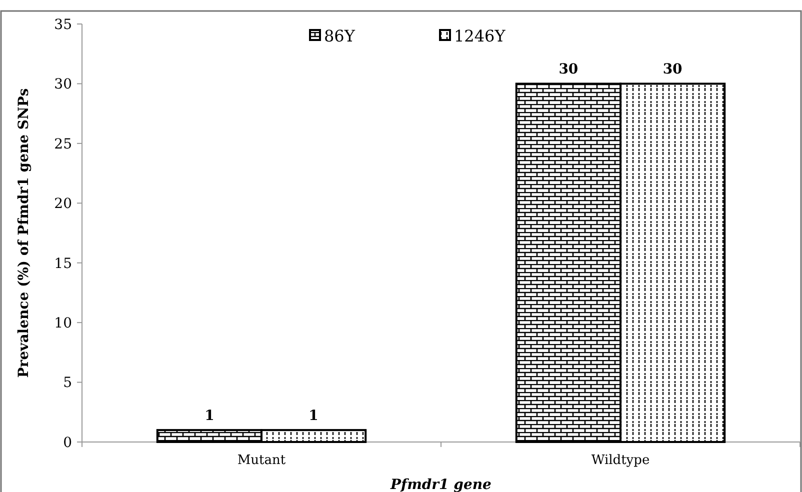 The height and width of the screenshot is (492, 802). I want to click on legend-label: 86Y, so click(340, 36).